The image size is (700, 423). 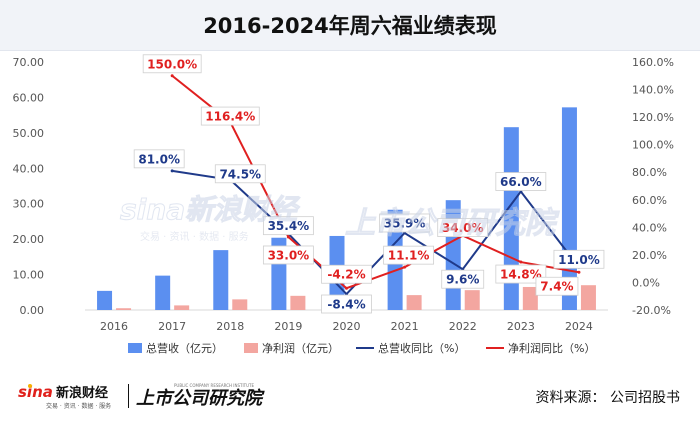 I want to click on revenue-growth-label: 66.0%, so click(x=521, y=181).